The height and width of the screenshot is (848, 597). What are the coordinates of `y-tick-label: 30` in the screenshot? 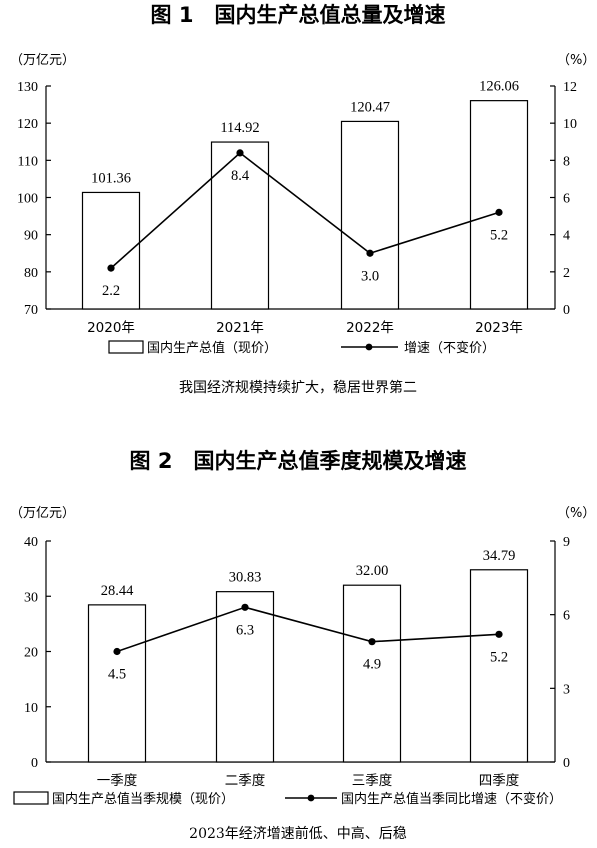 It's located at (31, 597).